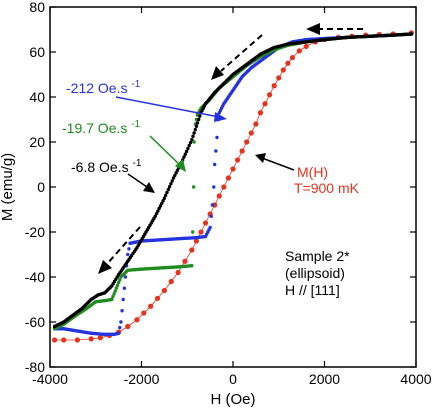  I want to click on x-tick-label: -4000, so click(50, 379).